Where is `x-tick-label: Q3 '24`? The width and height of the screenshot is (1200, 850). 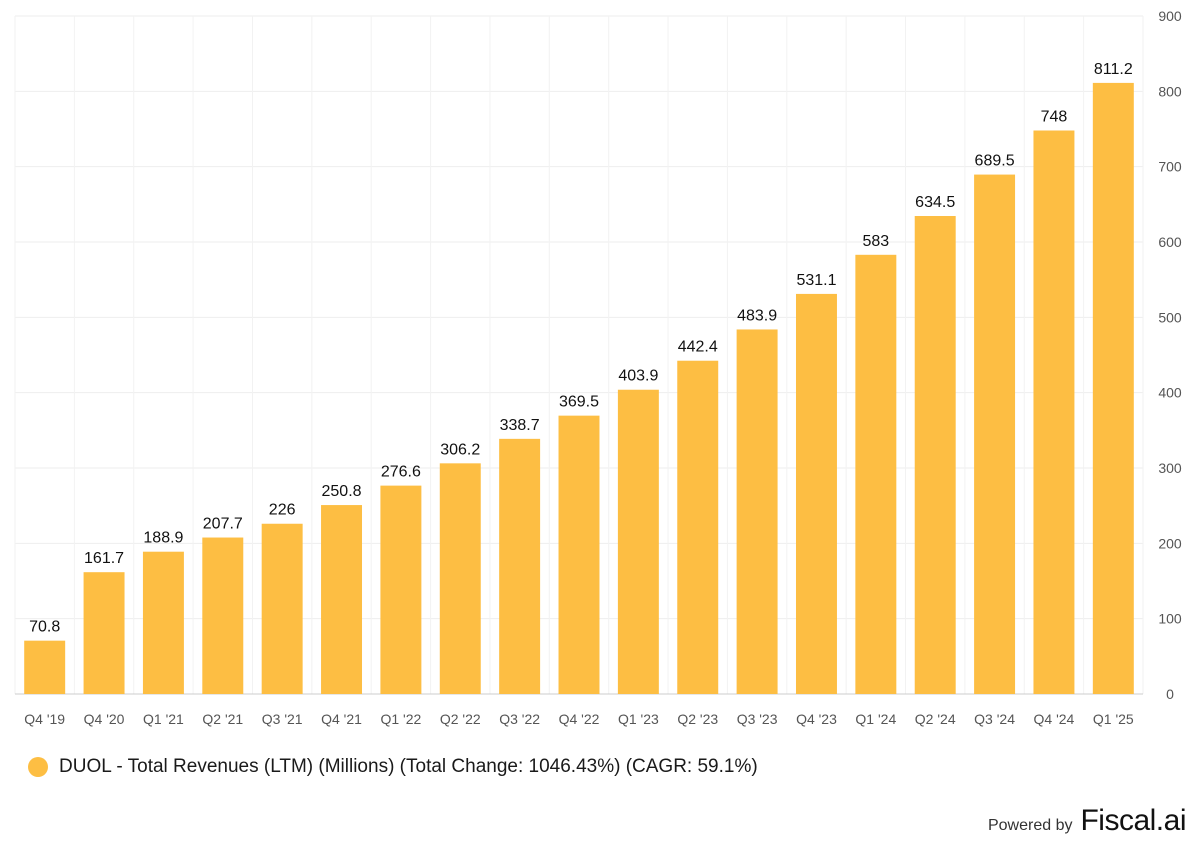 x-tick-label: Q3 '24 is located at coordinates (994, 719).